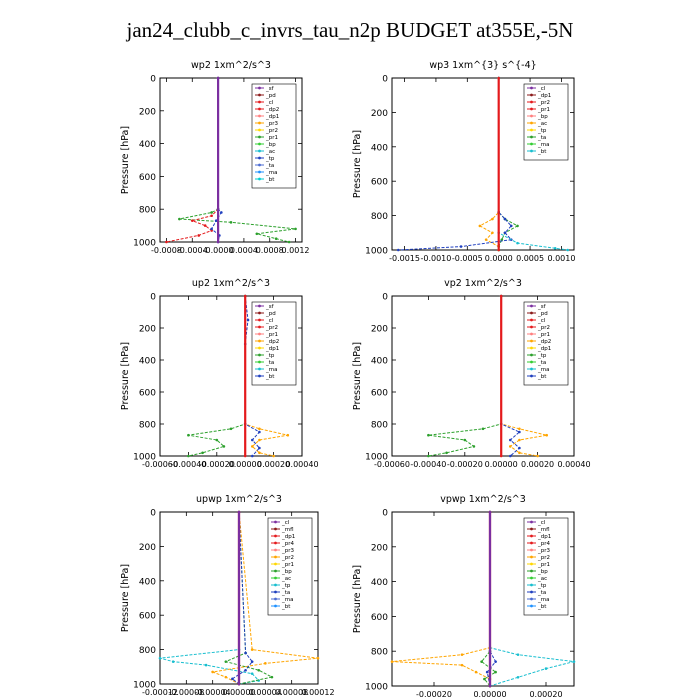  Describe the element at coordinates (265, 692) in the screenshot. I see `x-tick-label: 0.00004` at that location.